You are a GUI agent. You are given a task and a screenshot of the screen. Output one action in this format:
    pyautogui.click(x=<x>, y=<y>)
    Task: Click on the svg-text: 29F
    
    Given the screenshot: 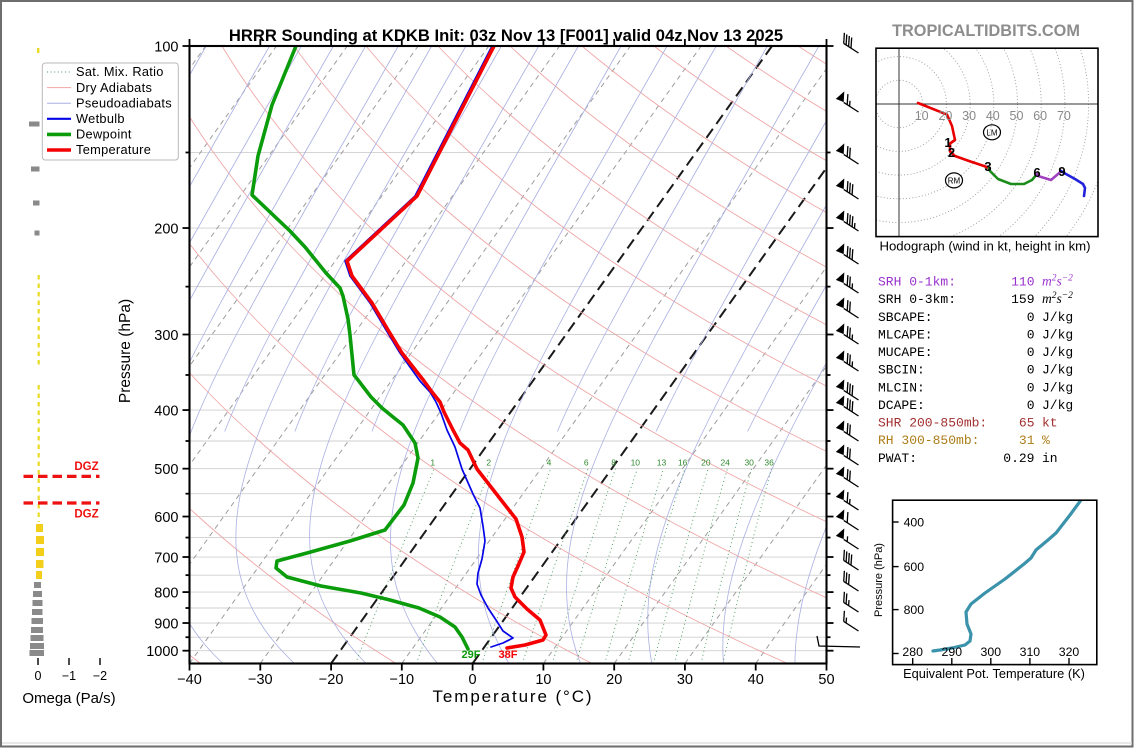 What is the action you would take?
    pyautogui.click(x=471, y=655)
    